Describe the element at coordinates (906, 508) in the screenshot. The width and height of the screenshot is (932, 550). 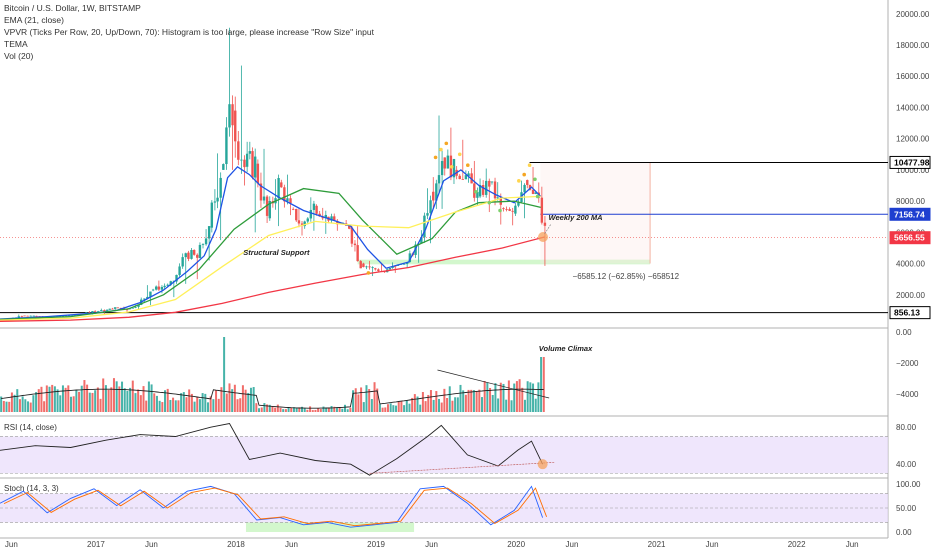
I see `stoch-axis-tick: 50.00` at that location.